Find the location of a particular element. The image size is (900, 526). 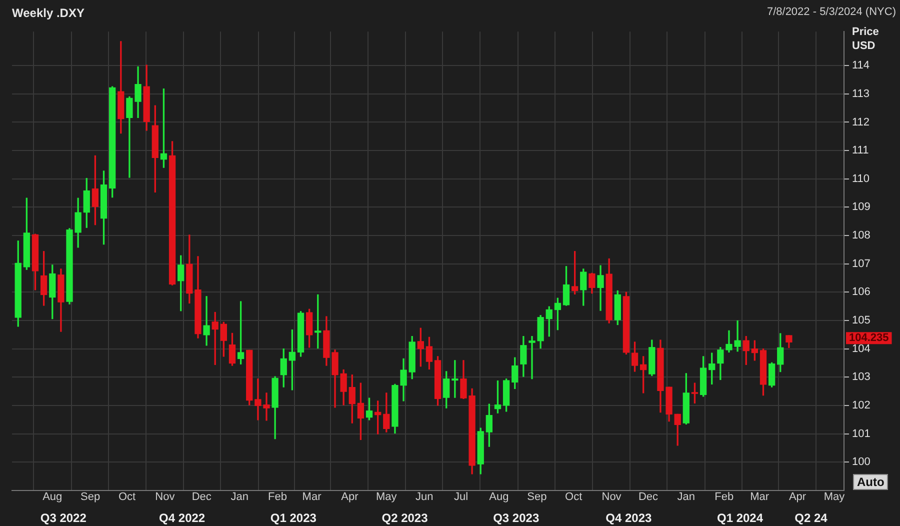

y-tick-label: 113 is located at coordinates (861, 94).